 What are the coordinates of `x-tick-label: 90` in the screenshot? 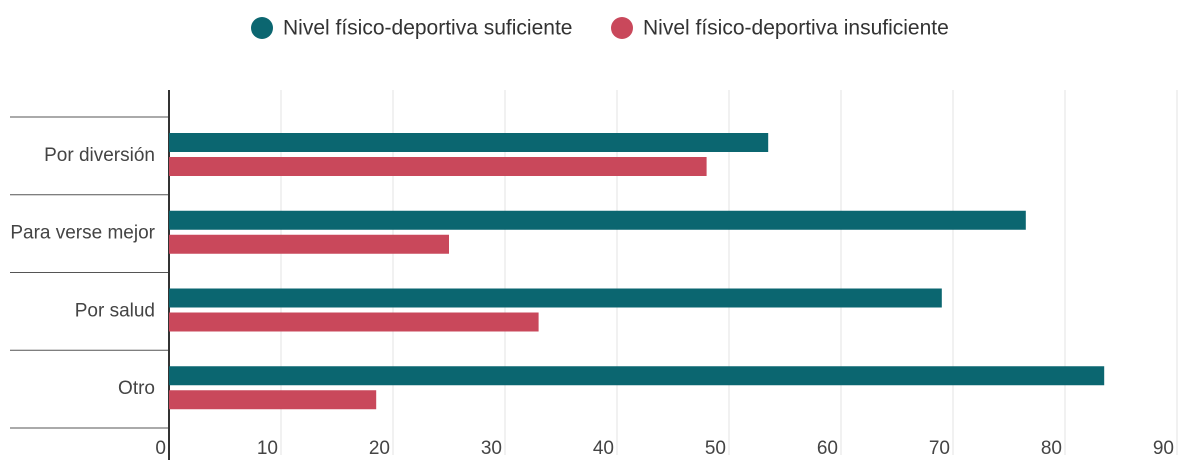 It's located at (1163, 448).